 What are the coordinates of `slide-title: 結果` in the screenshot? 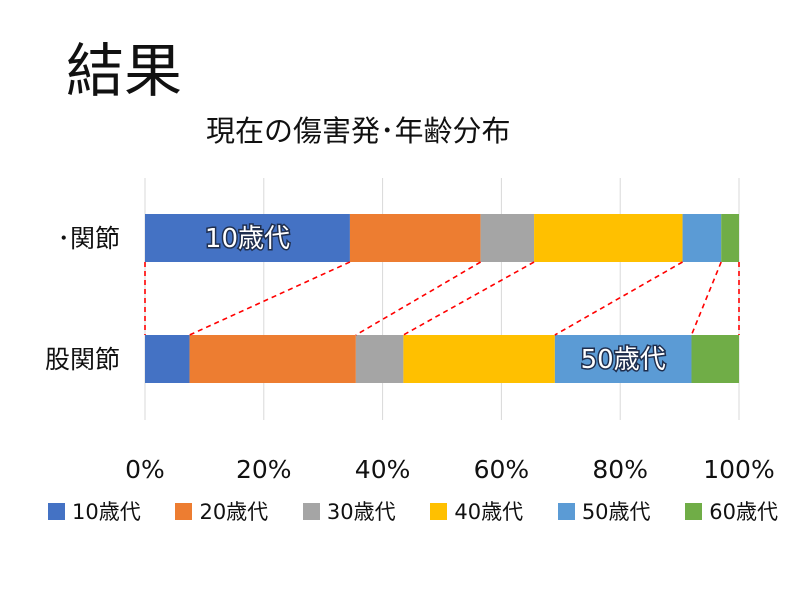 It's located at (124, 71).